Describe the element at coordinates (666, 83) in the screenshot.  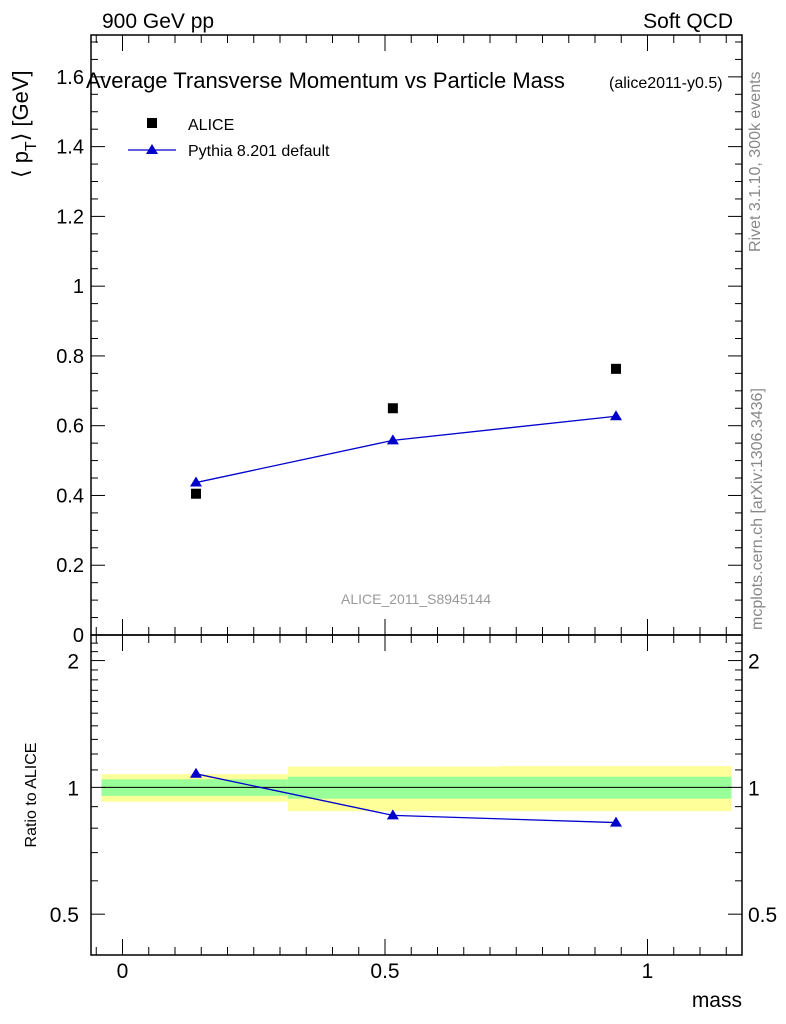
I see `main-subtitle: (alice2011-y0.5)` at that location.